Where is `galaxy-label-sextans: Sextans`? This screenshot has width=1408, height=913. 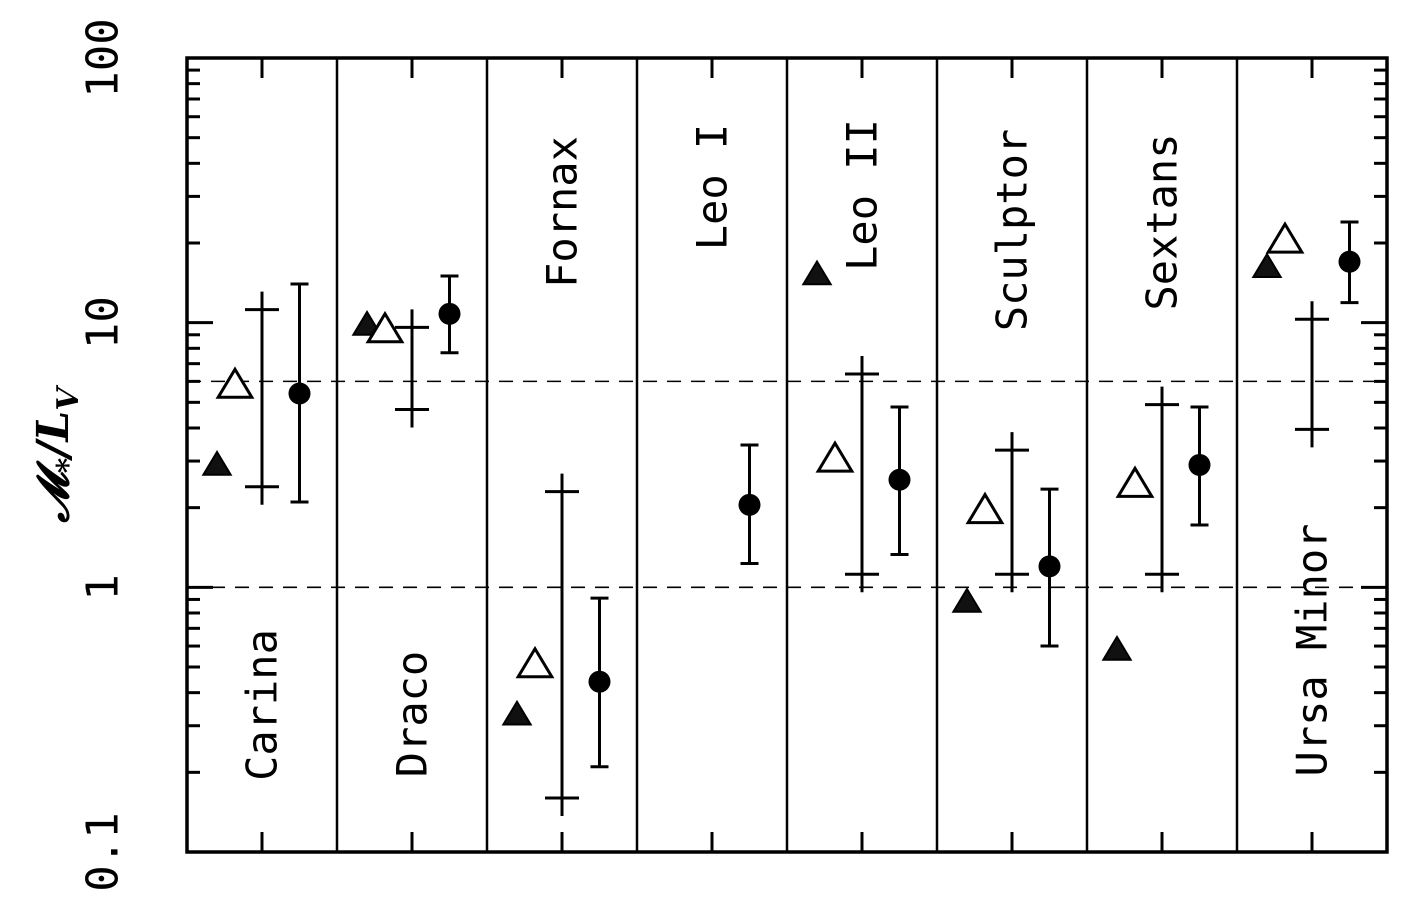 galaxy-label-sextans: Sextans is located at coordinates (1162, 221).